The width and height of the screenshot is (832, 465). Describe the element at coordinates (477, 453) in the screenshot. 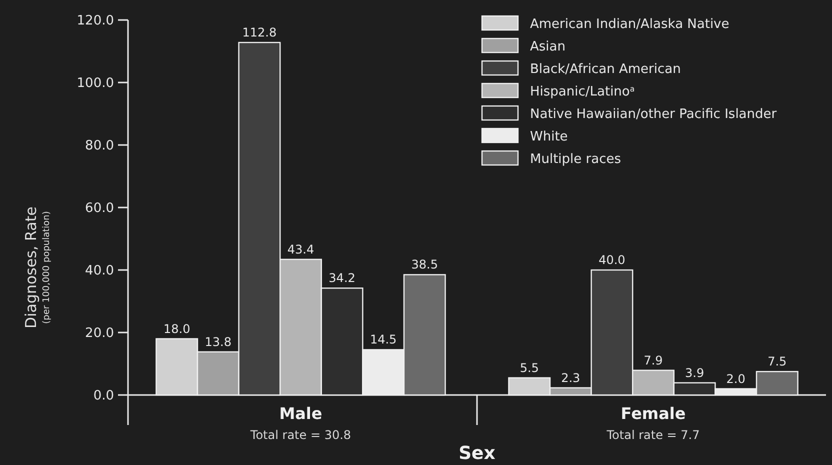

I see `x-axis-title: Sex` at that location.